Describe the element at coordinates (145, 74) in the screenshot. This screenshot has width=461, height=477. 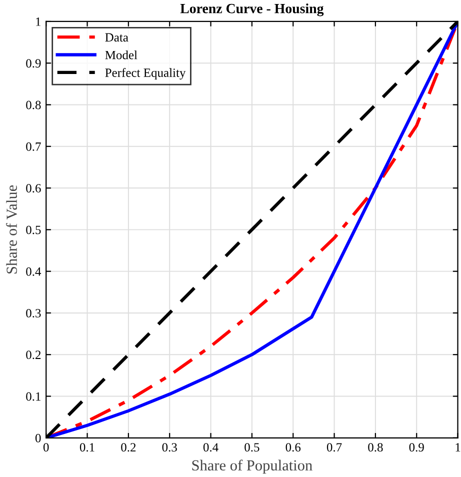
I see `legend-label: Perfect Equality` at that location.